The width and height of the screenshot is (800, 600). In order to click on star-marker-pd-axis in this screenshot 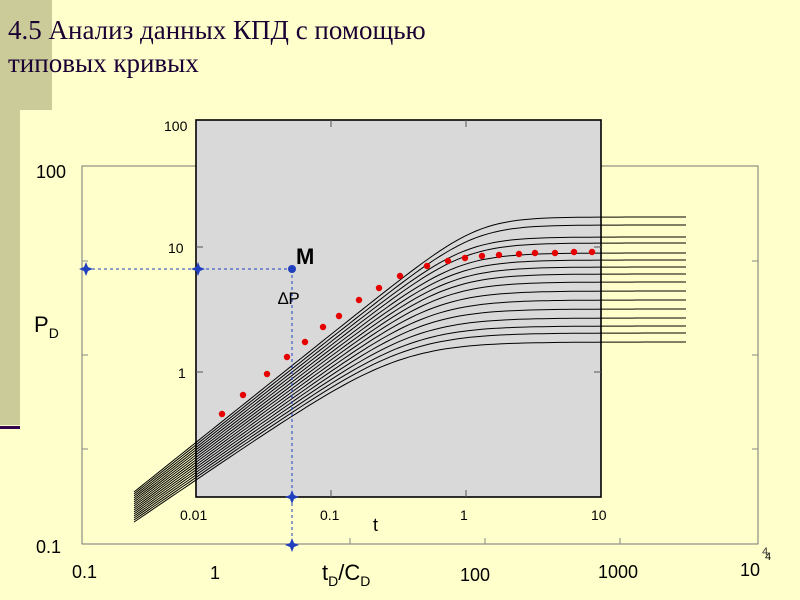, I will do `click(86, 269)`.